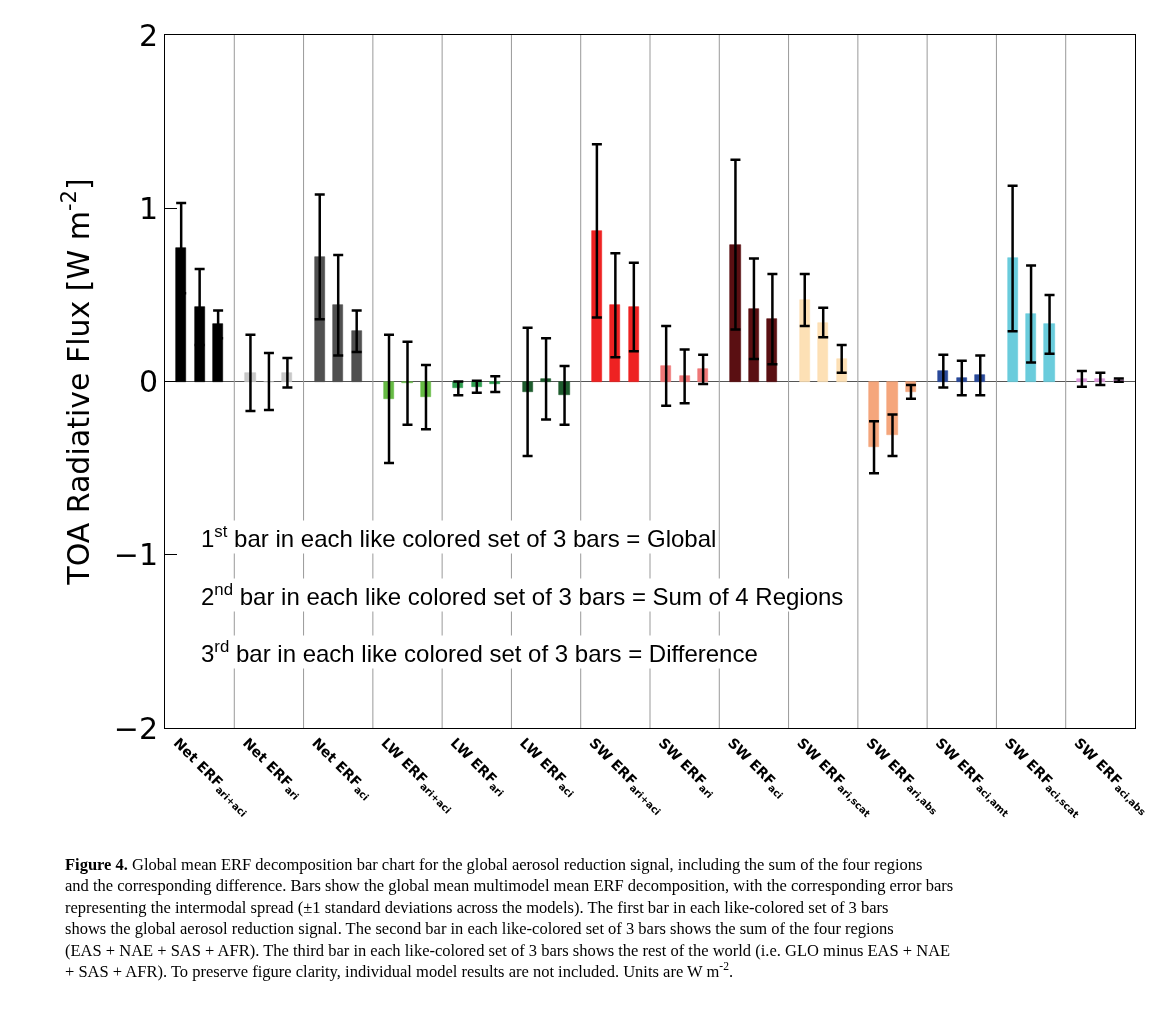 This screenshot has width=1171, height=1012. What do you see at coordinates (148, 35) in the screenshot?
I see `y-tick-label: 2` at bounding box center [148, 35].